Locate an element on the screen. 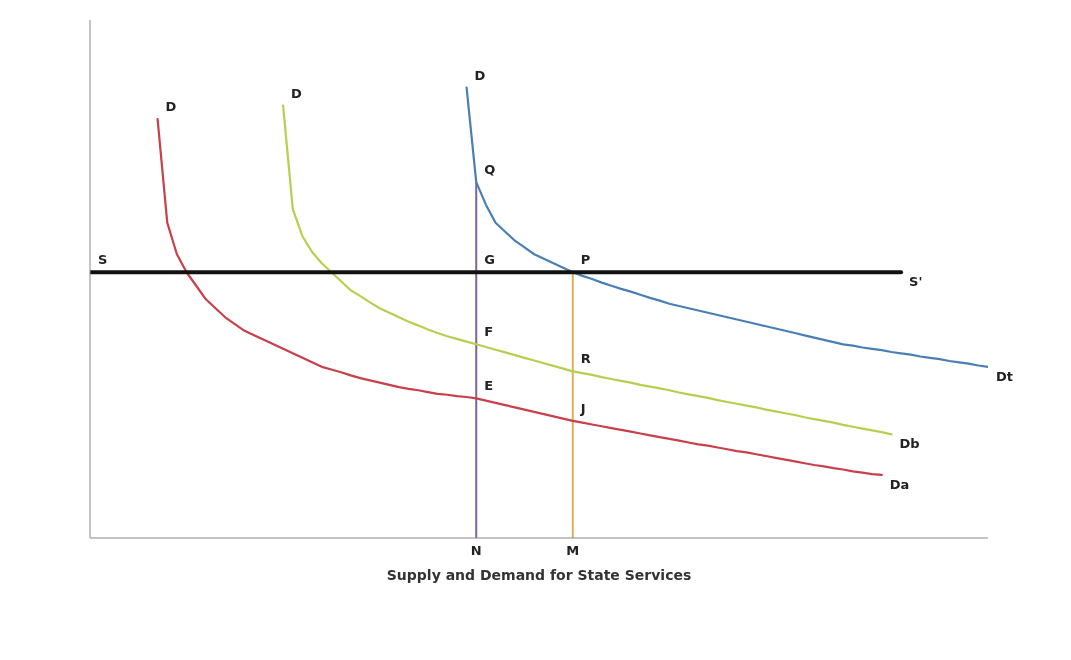  x-tick-label: N is located at coordinates (476, 551).